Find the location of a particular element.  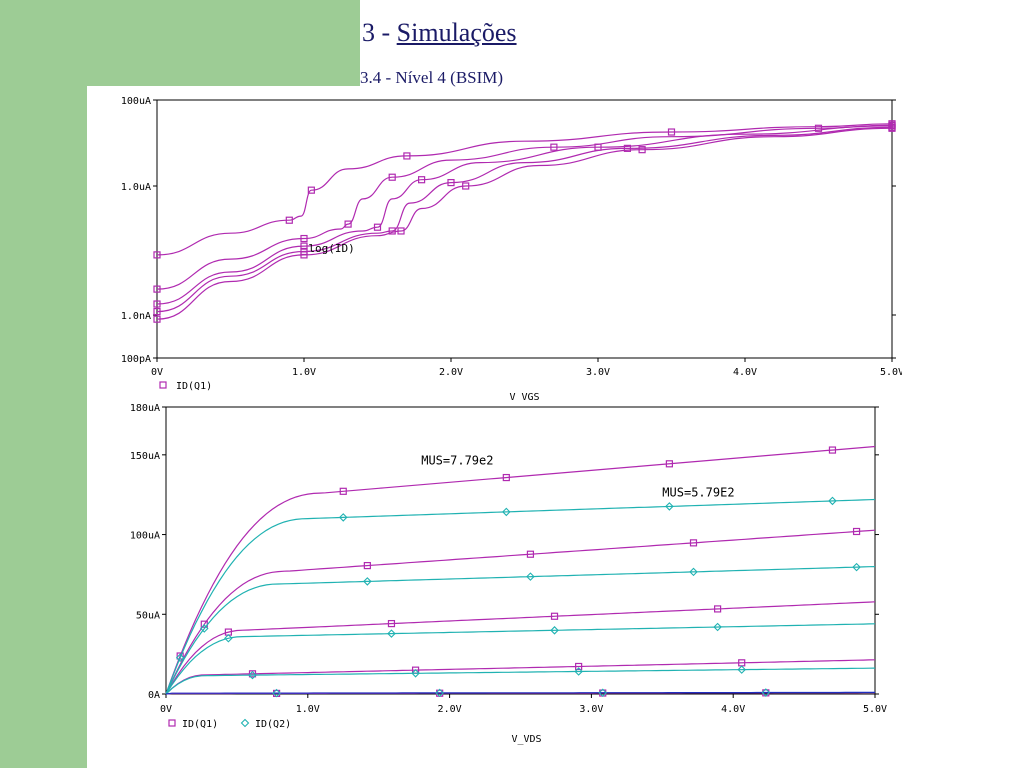

y-tick-label: 180uA is located at coordinates (145, 408).